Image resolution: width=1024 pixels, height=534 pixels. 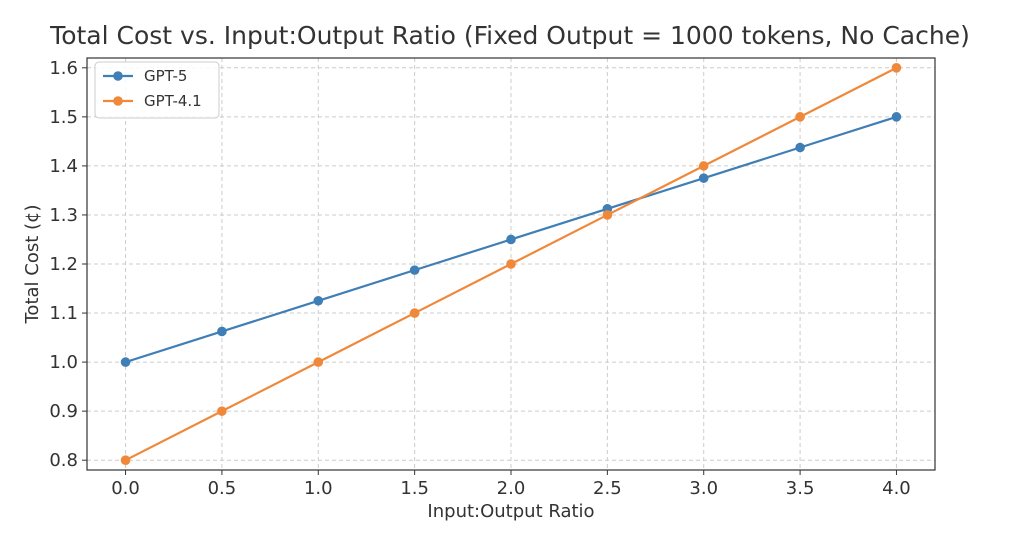 What do you see at coordinates (63, 264) in the screenshot?
I see `y-tick-label: 1.2` at bounding box center [63, 264].